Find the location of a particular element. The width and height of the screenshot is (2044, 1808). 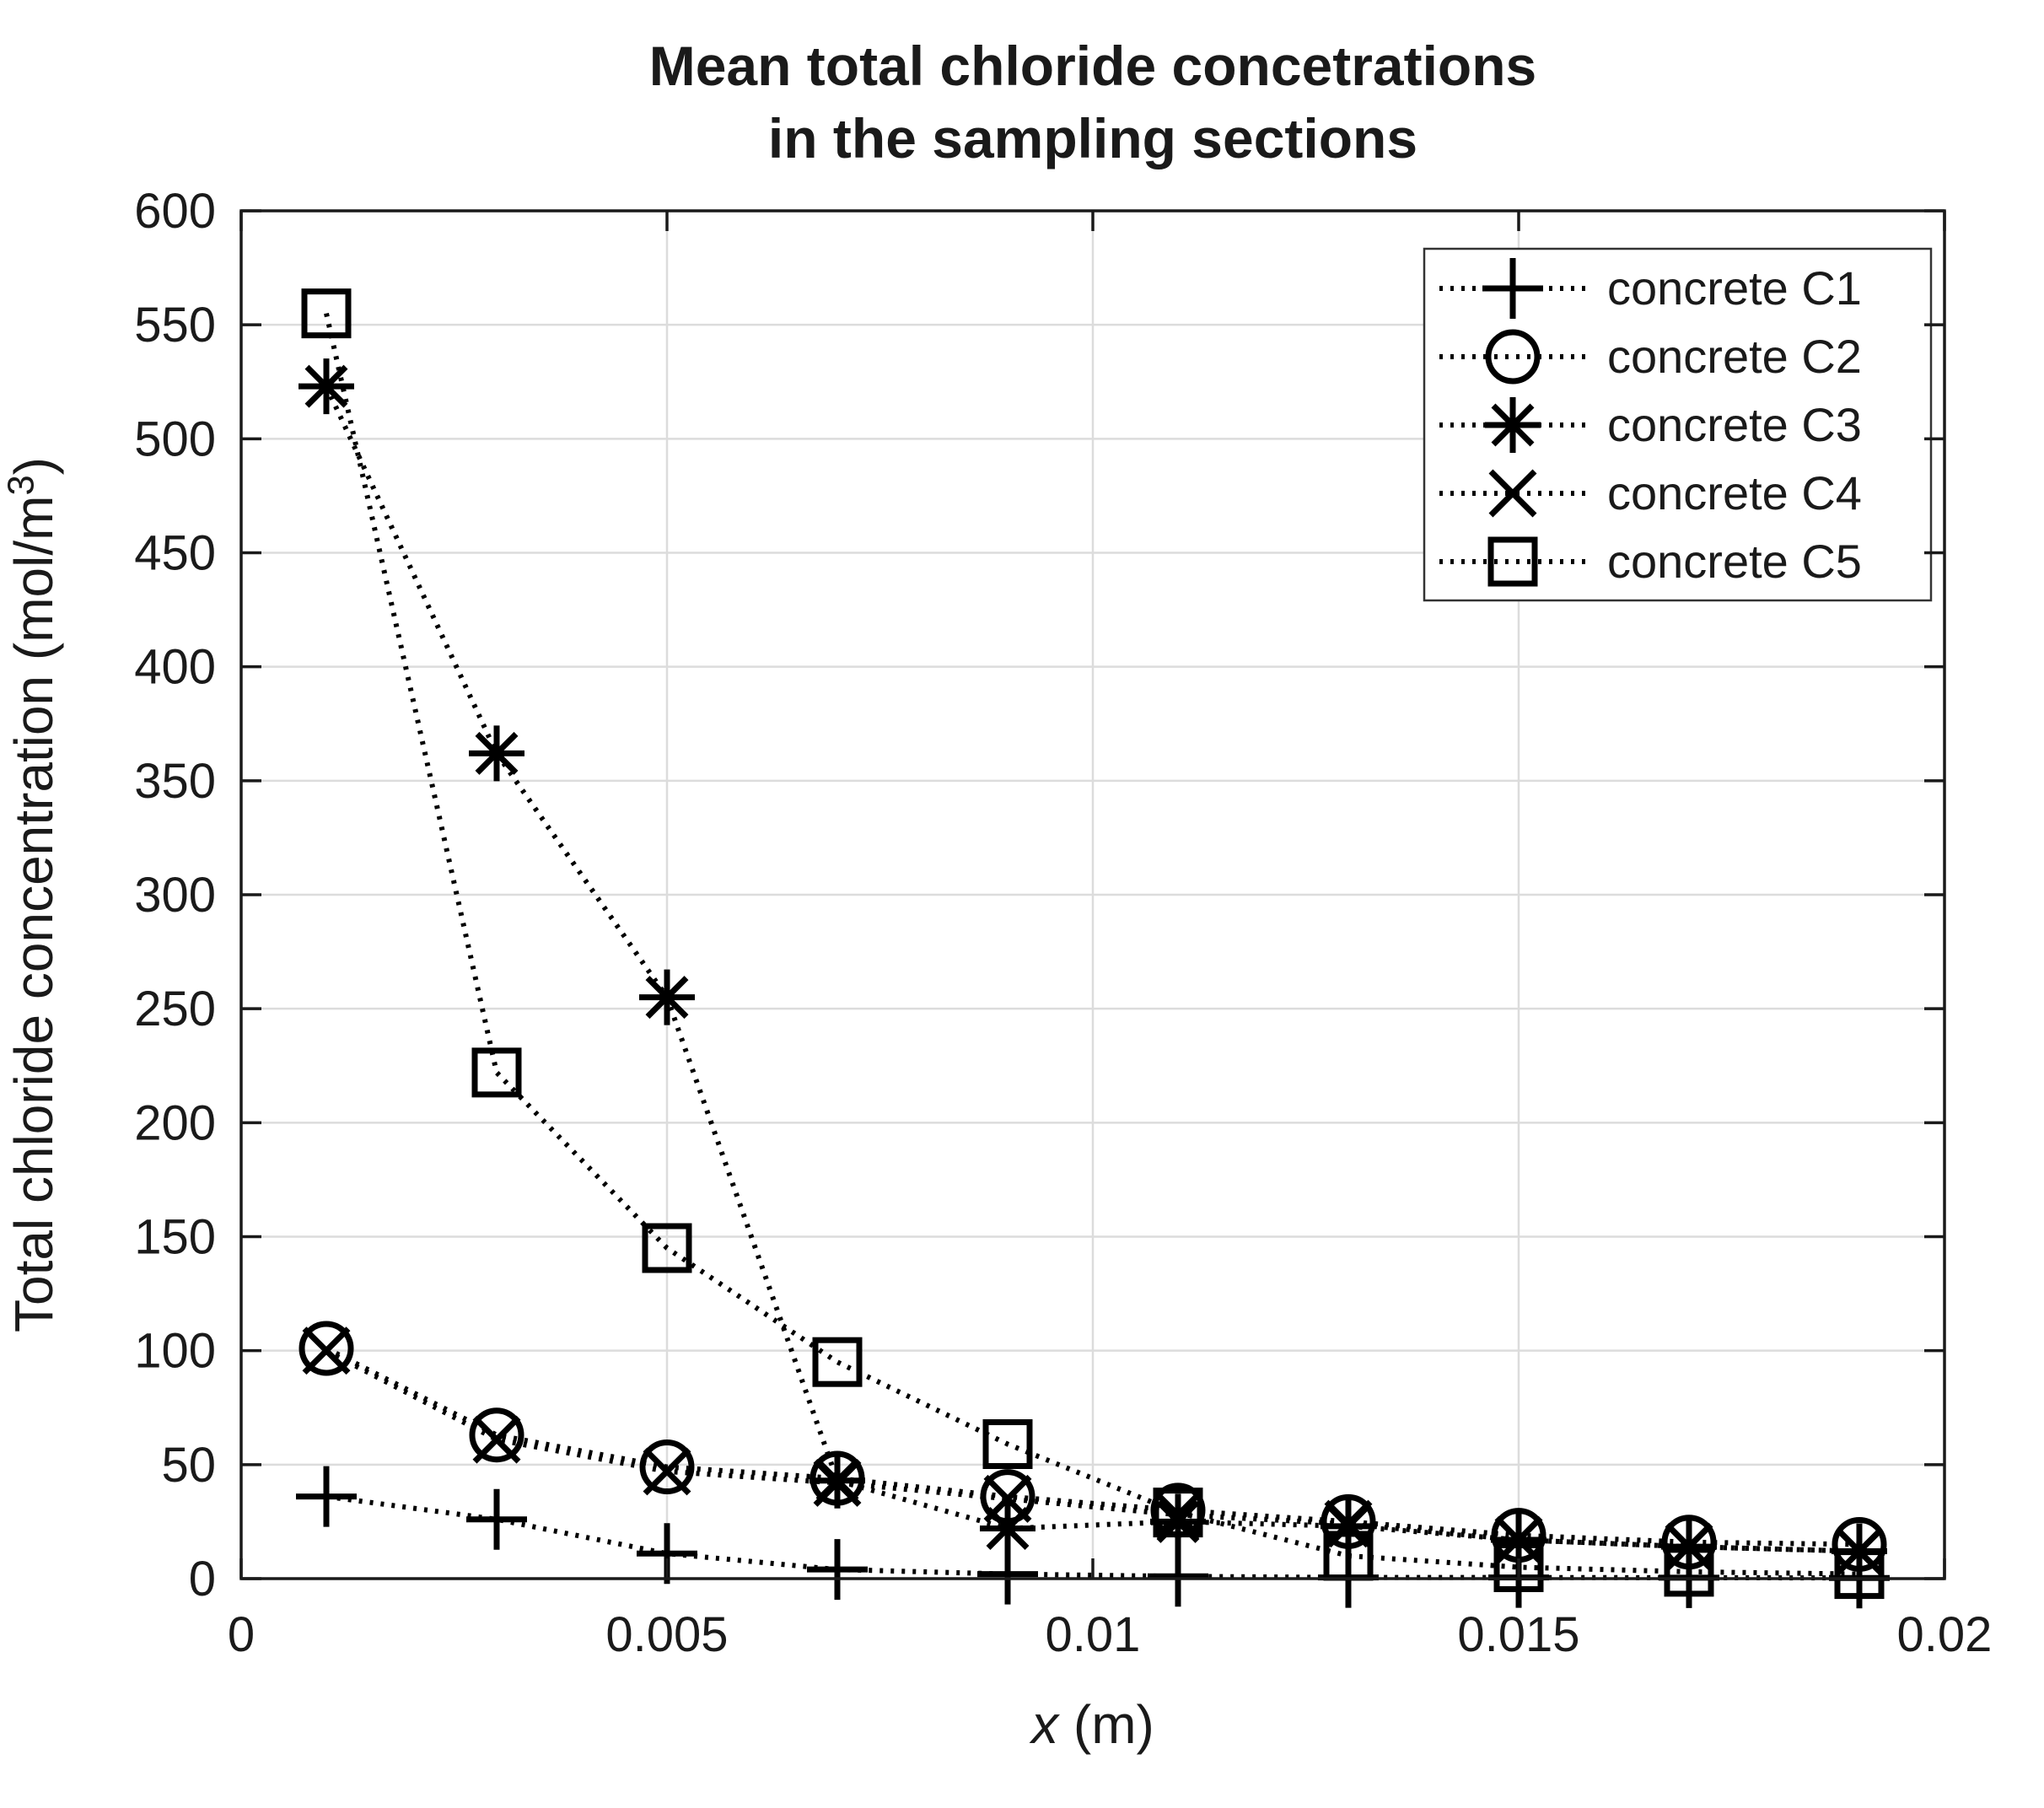

y-axis-label-close: ) is located at coordinates (33, 467).